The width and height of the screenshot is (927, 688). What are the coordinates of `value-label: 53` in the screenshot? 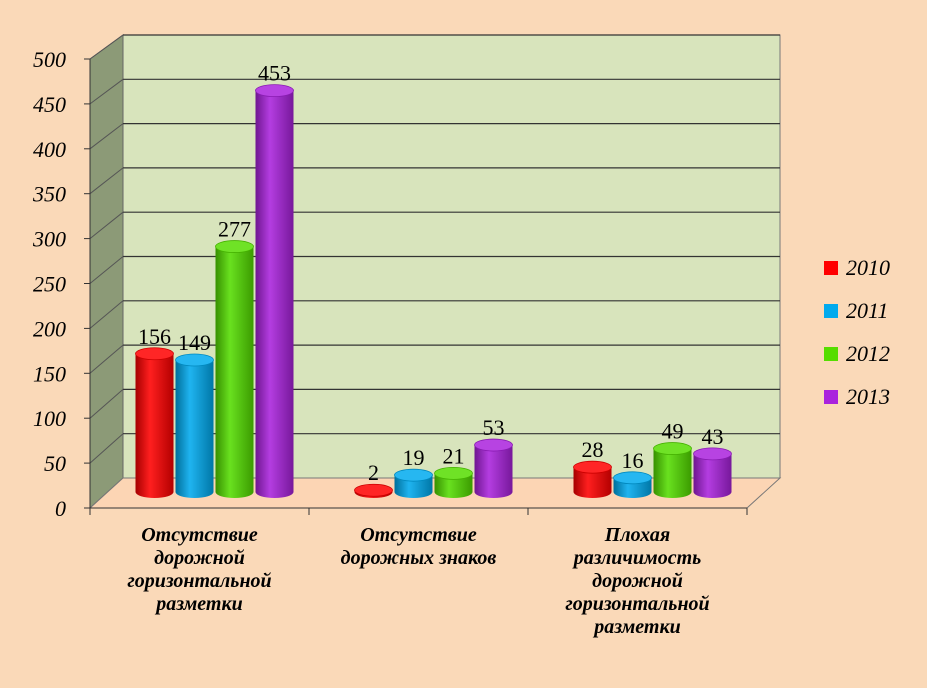 It's located at (494, 427).